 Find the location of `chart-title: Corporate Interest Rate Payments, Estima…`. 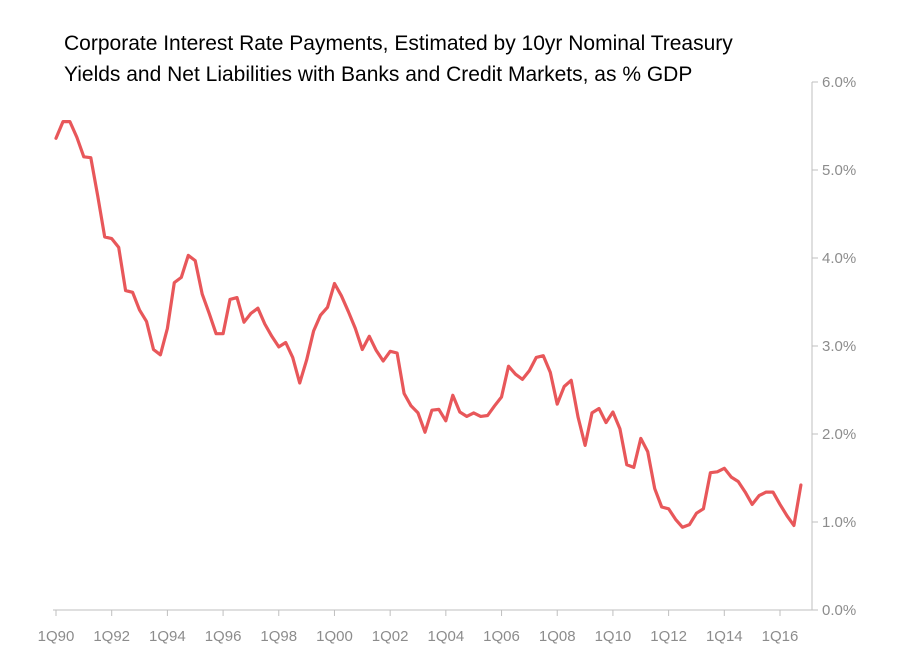

chart-title: Corporate Interest Rate Payments, Estima… is located at coordinates (398, 59).